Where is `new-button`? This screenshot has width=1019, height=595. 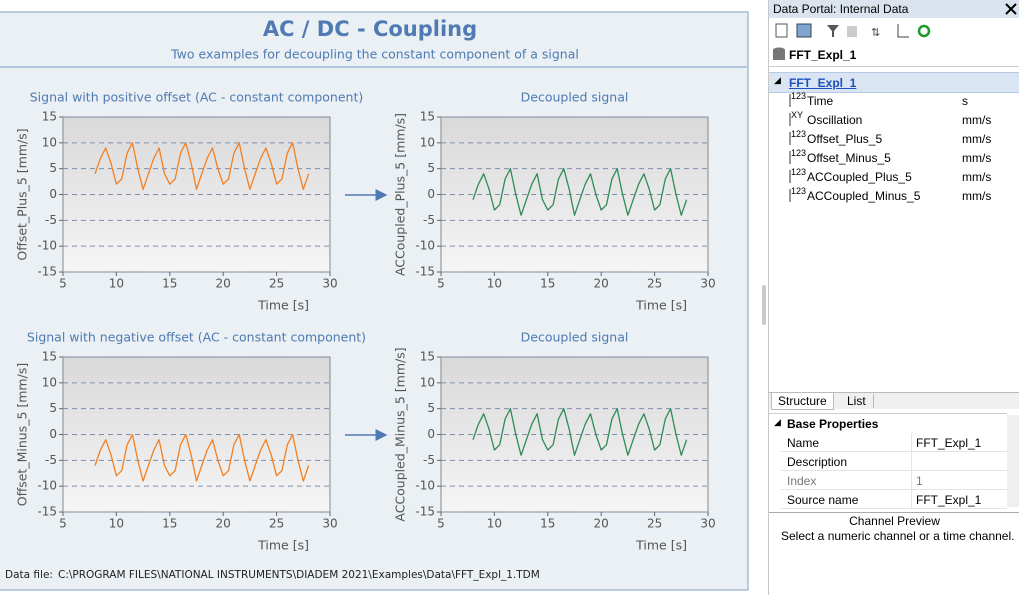 new-button is located at coordinates (781, 30).